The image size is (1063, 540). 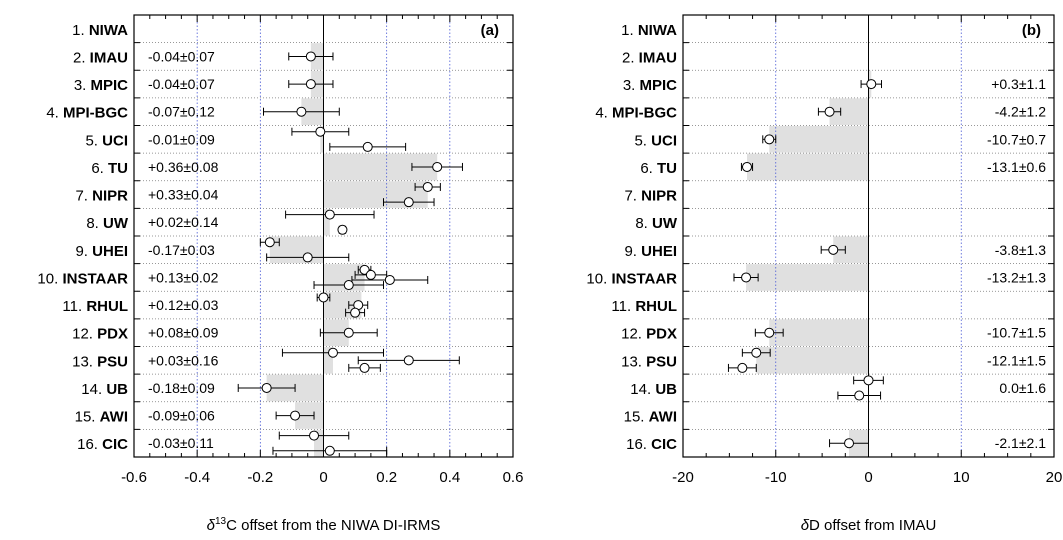 What do you see at coordinates (490, 30) in the screenshot?
I see `panel-label: (a)` at bounding box center [490, 30].